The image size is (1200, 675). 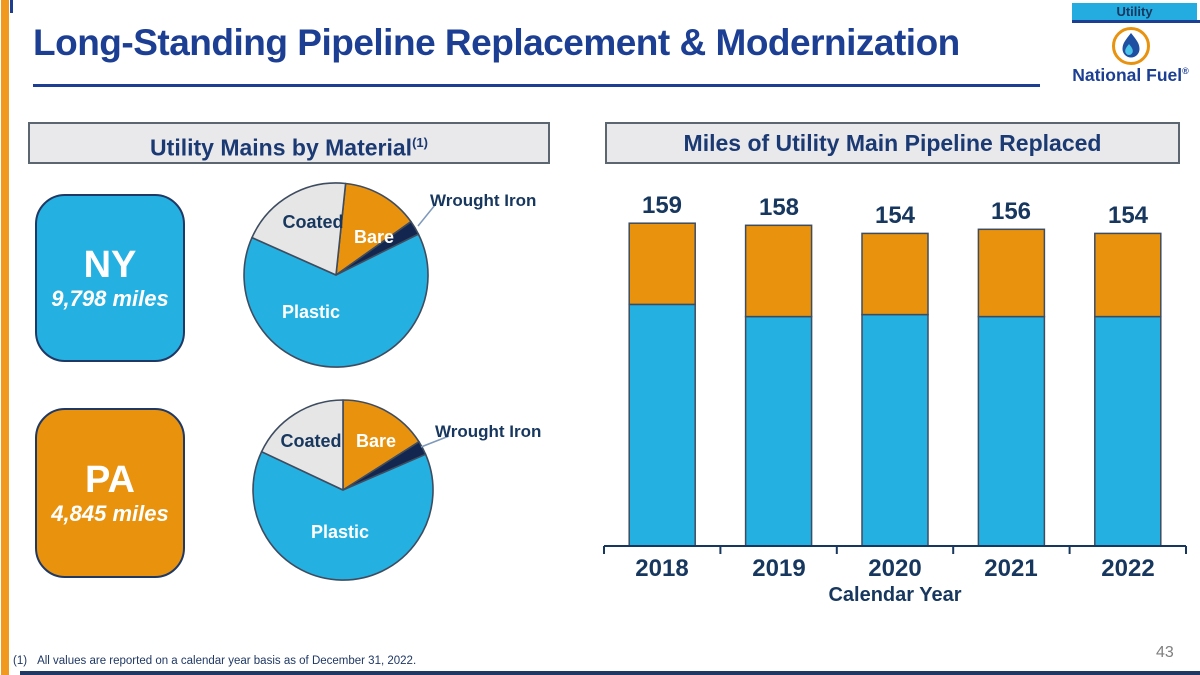 What do you see at coordinates (343, 490) in the screenshot?
I see `pie-pa` at bounding box center [343, 490].